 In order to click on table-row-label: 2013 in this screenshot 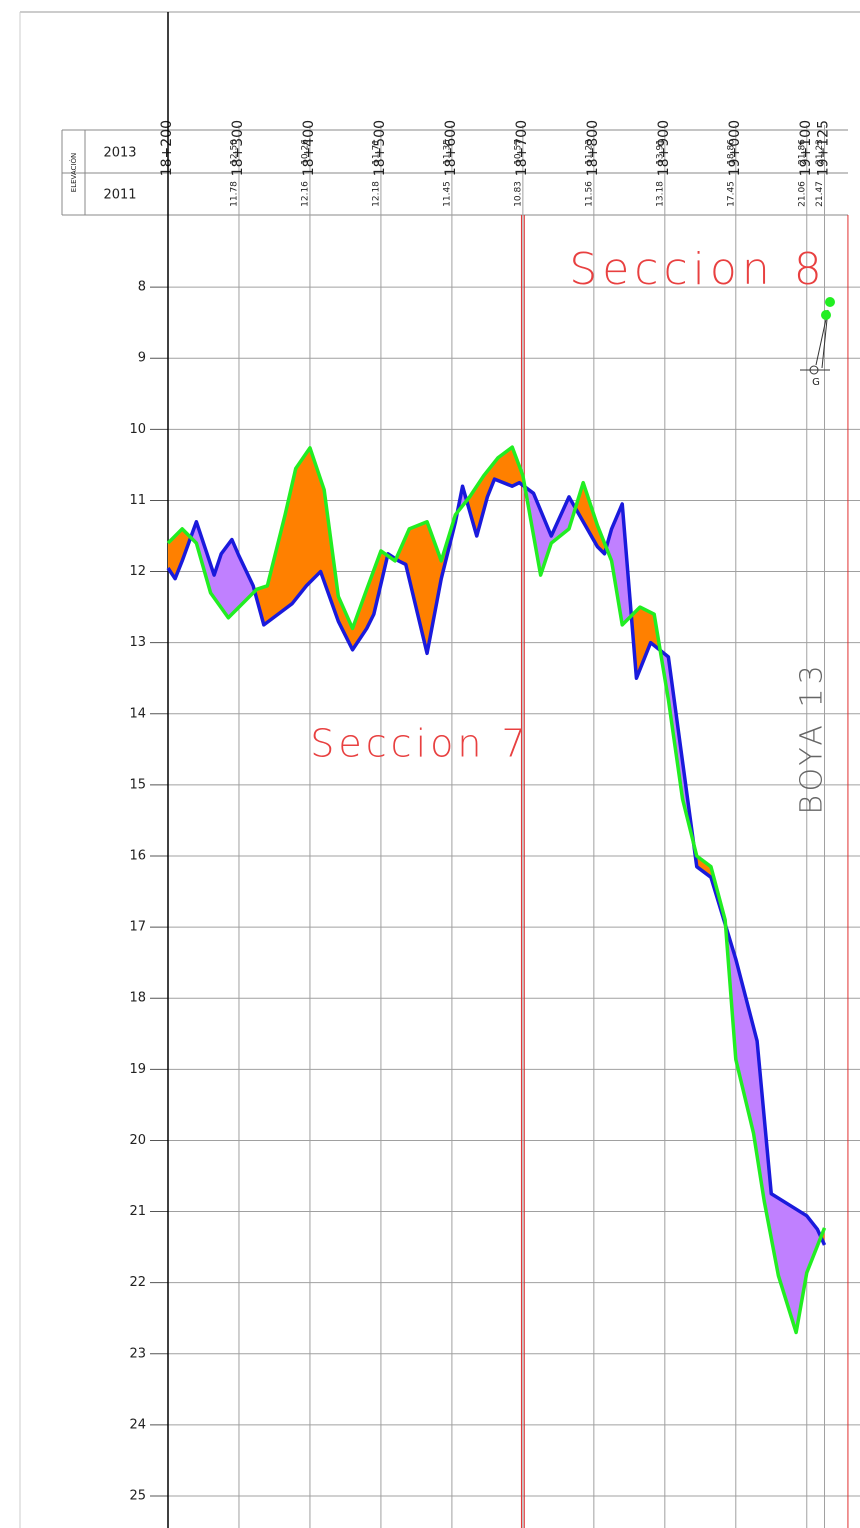, I will do `click(119, 153)`.